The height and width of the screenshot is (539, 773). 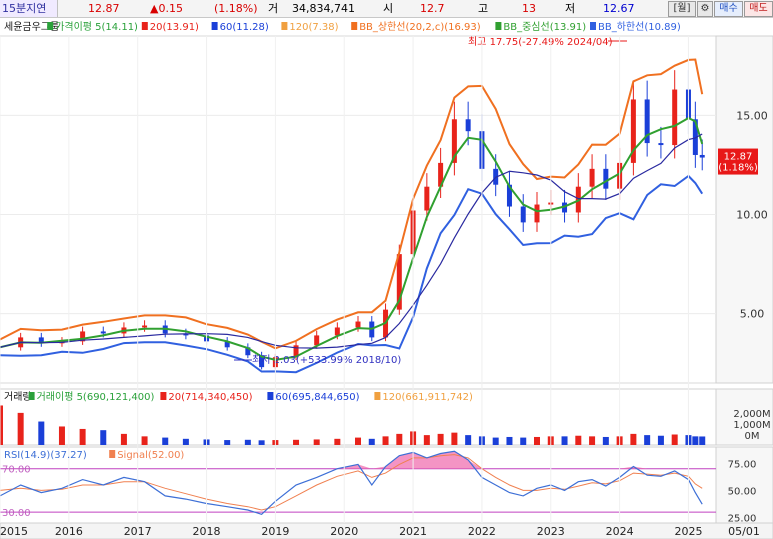 I want to click on footer-date: 05/01, so click(x=744, y=531).